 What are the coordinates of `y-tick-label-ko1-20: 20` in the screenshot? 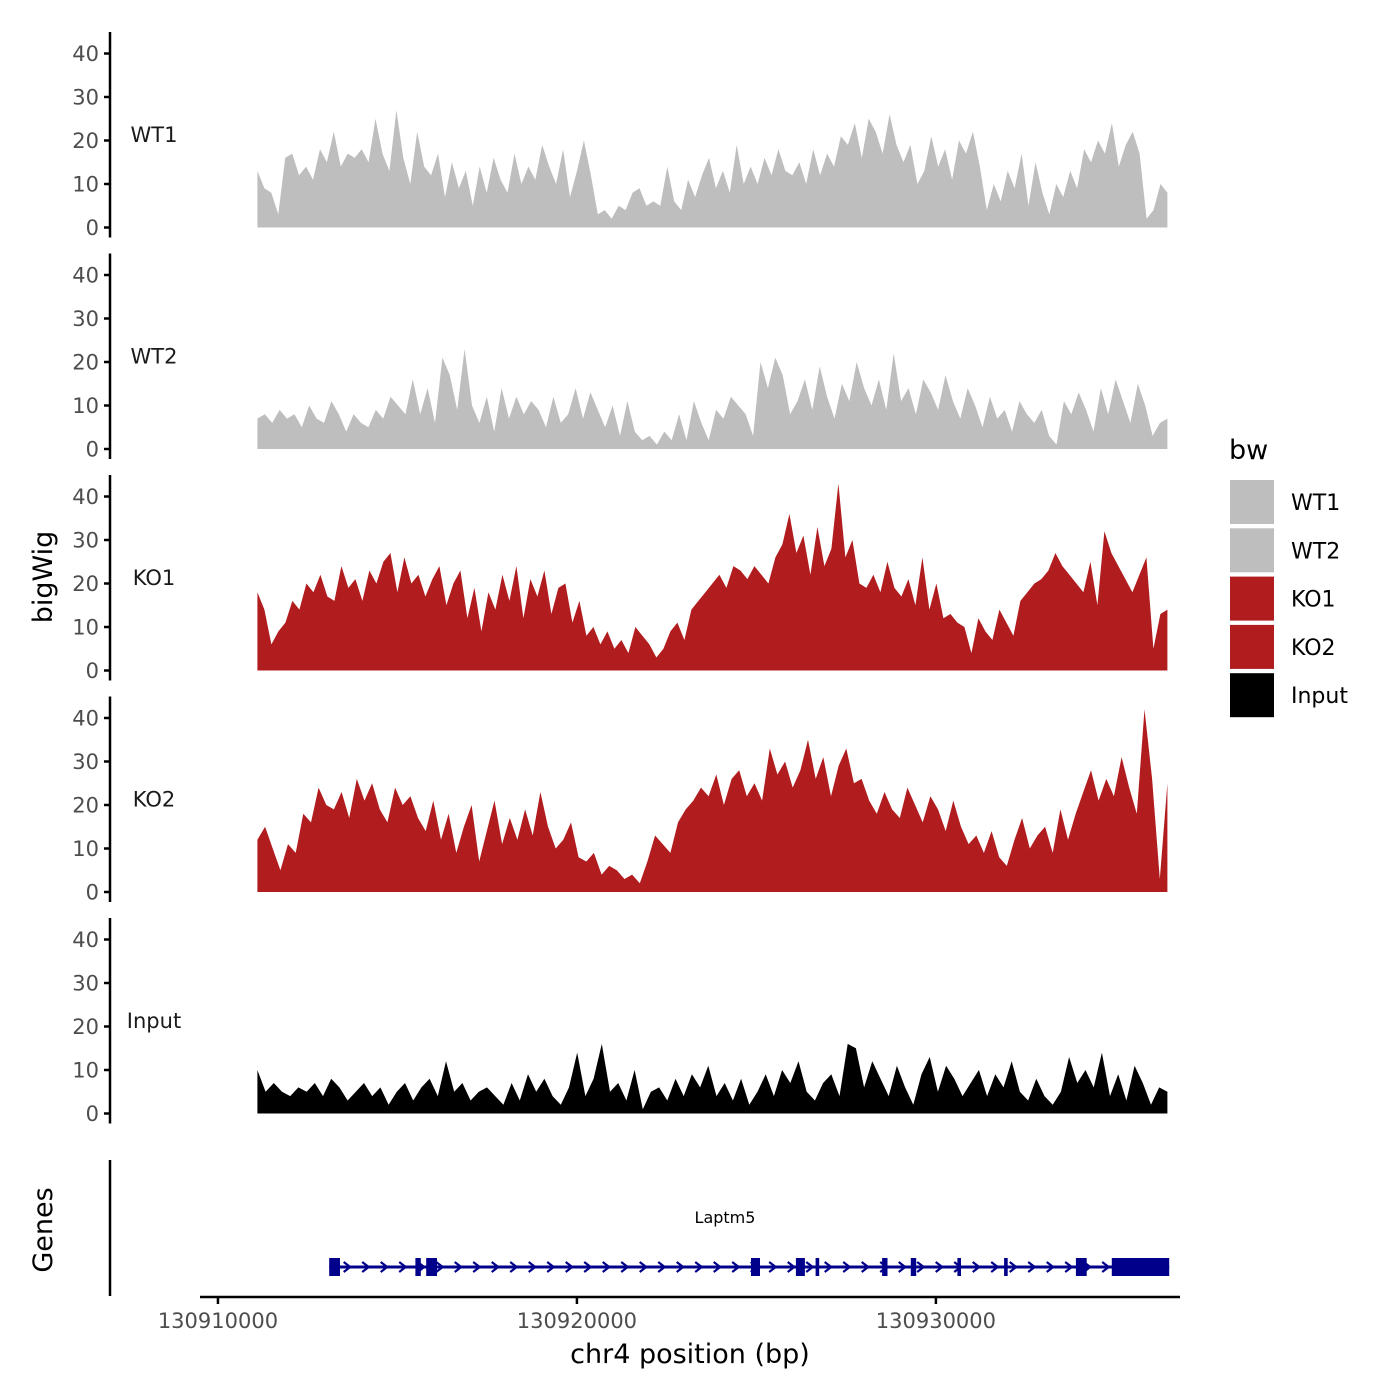 It's located at (85, 584).